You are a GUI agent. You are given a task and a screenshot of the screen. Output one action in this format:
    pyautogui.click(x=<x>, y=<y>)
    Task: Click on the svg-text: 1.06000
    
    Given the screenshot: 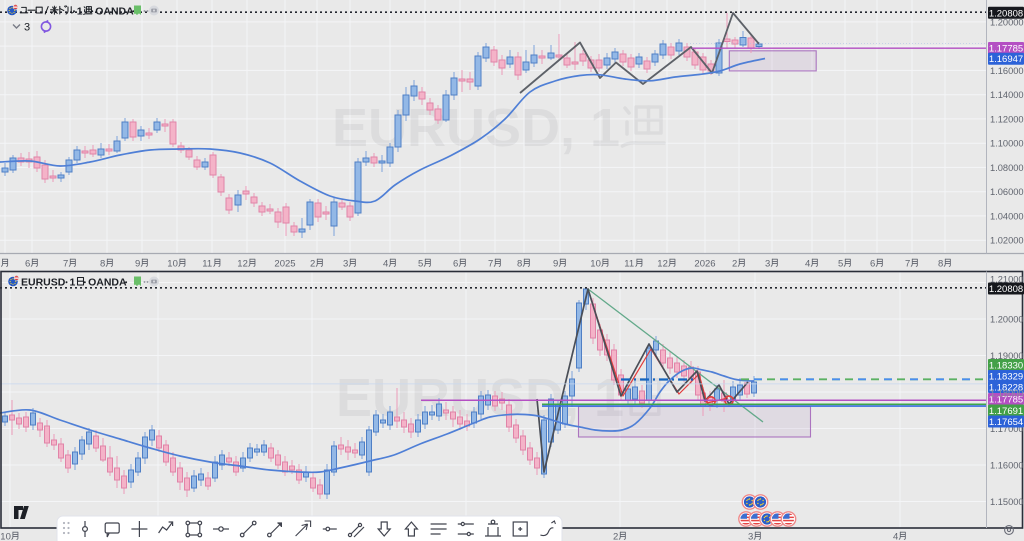 What is the action you would take?
    pyautogui.click(x=1007, y=192)
    